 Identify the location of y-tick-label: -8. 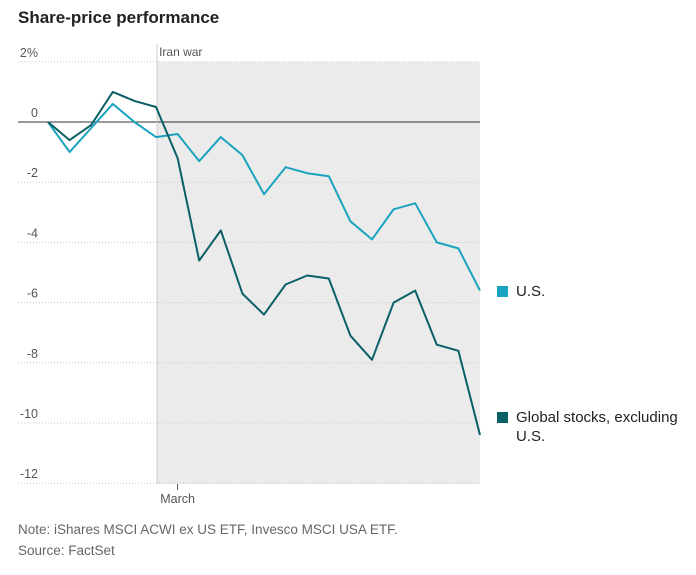
(32, 354).